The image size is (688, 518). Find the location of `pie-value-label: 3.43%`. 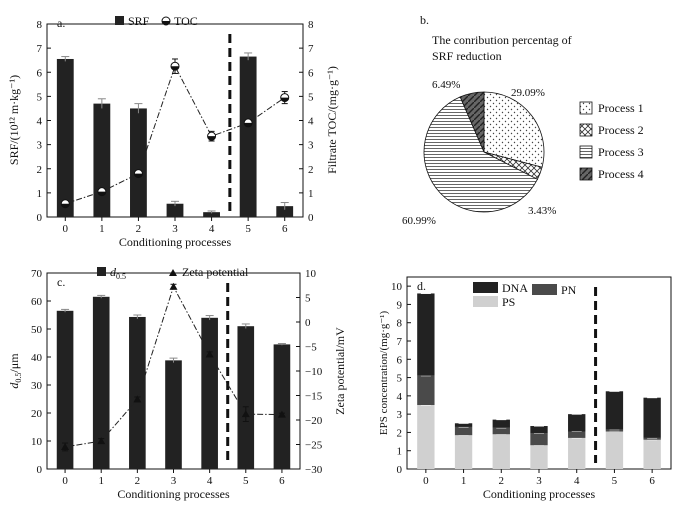

pie-value-label: 3.43% is located at coordinates (542, 211).